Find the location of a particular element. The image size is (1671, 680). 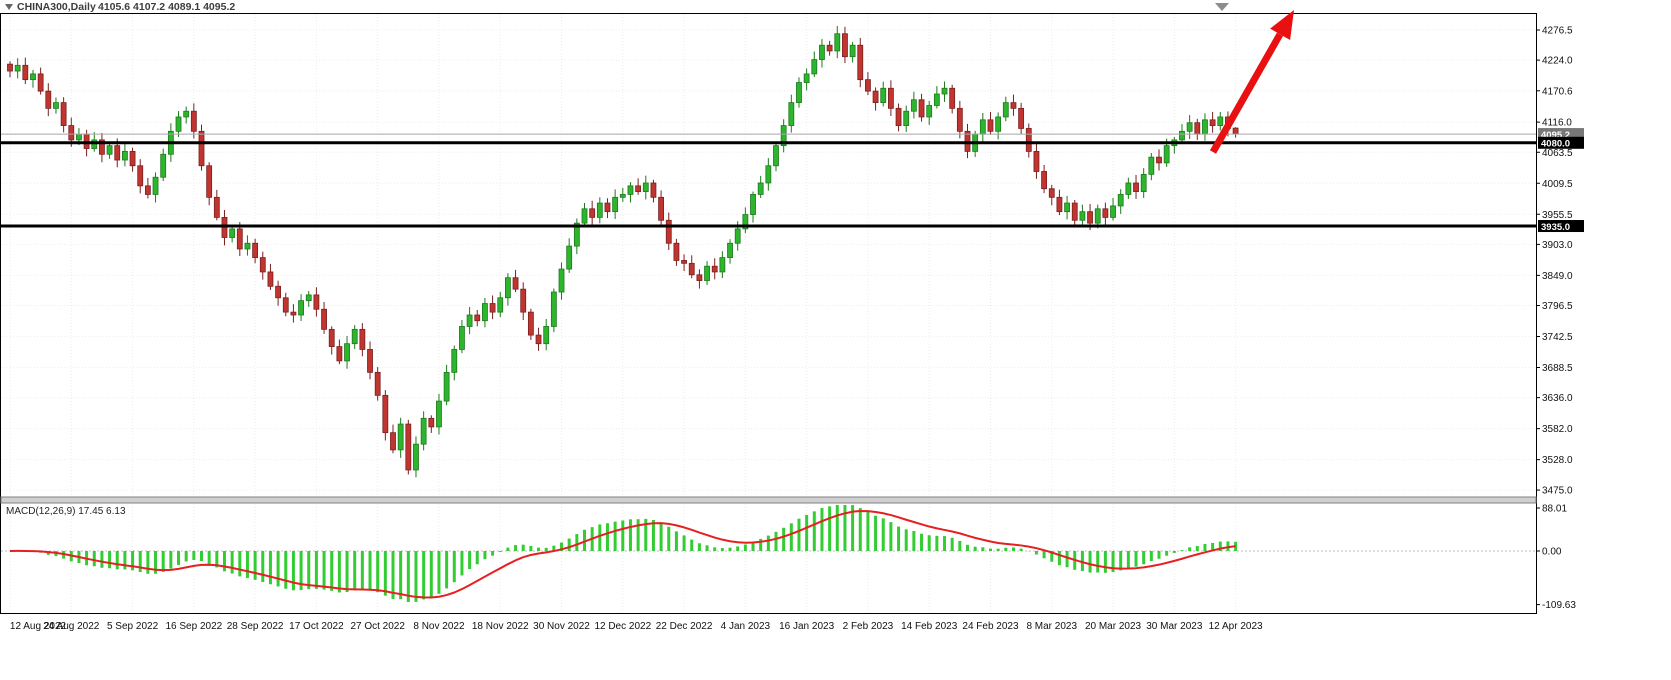

macd-tick-label: 0.00 is located at coordinates (1552, 552).